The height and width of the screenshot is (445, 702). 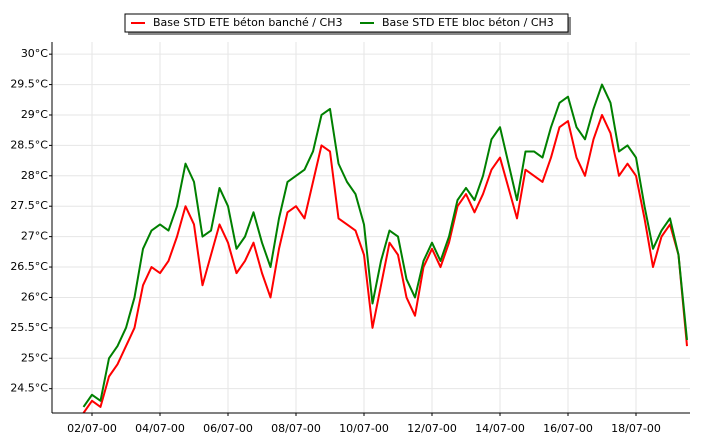 What do you see at coordinates (29, 205) in the screenshot?
I see `y-tick-label: 27.5°C` at bounding box center [29, 205].